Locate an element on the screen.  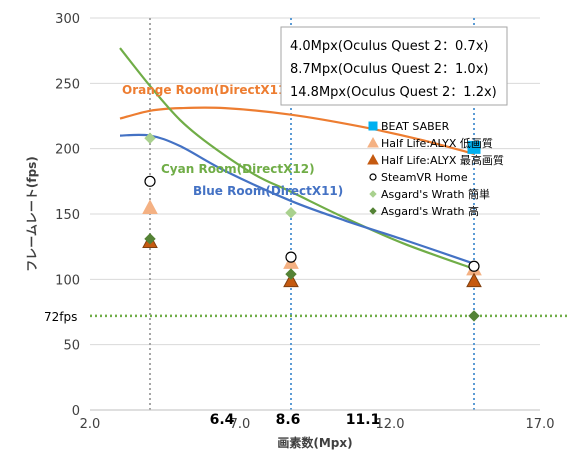
beat-saber-point is located at coordinates (474, 147).